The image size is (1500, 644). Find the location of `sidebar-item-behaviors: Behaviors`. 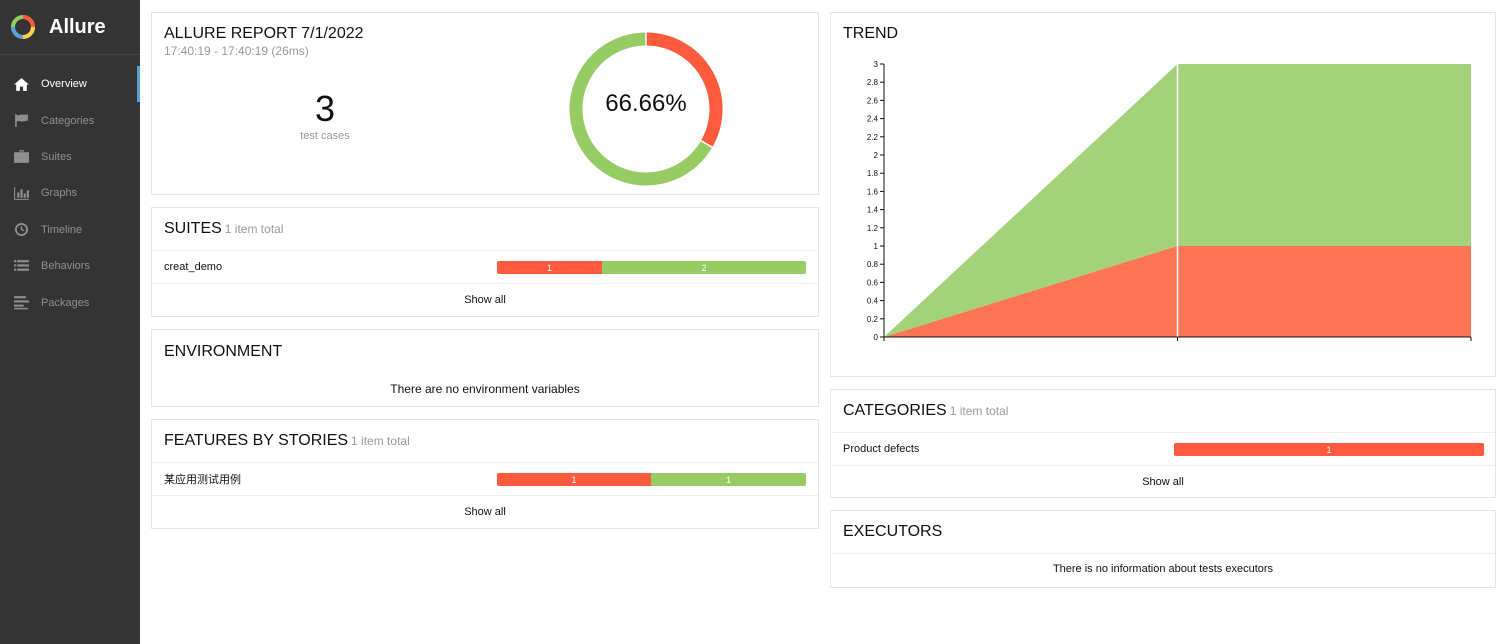

sidebar-item-behaviors: Behaviors is located at coordinates (70, 266).